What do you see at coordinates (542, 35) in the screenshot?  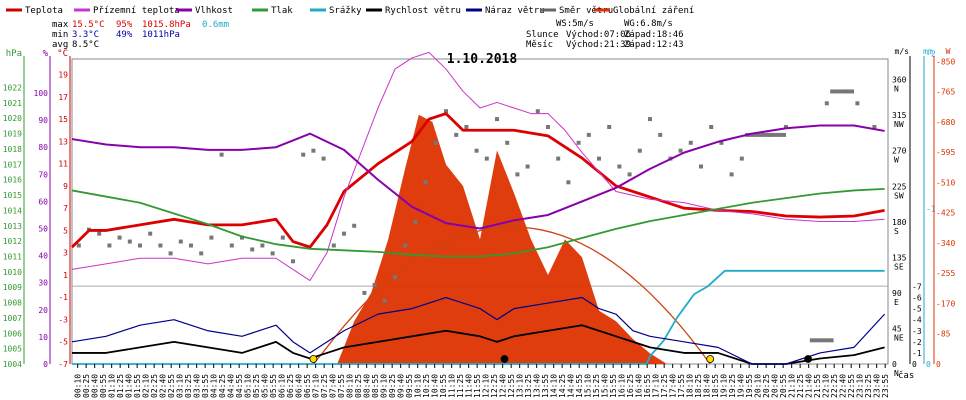 I see `sun-label: Slunce` at bounding box center [542, 35].